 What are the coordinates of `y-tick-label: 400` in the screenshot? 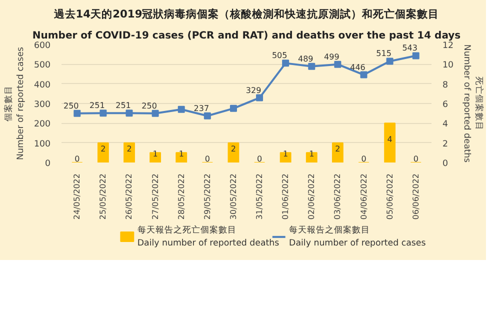 It's located at (42, 85).